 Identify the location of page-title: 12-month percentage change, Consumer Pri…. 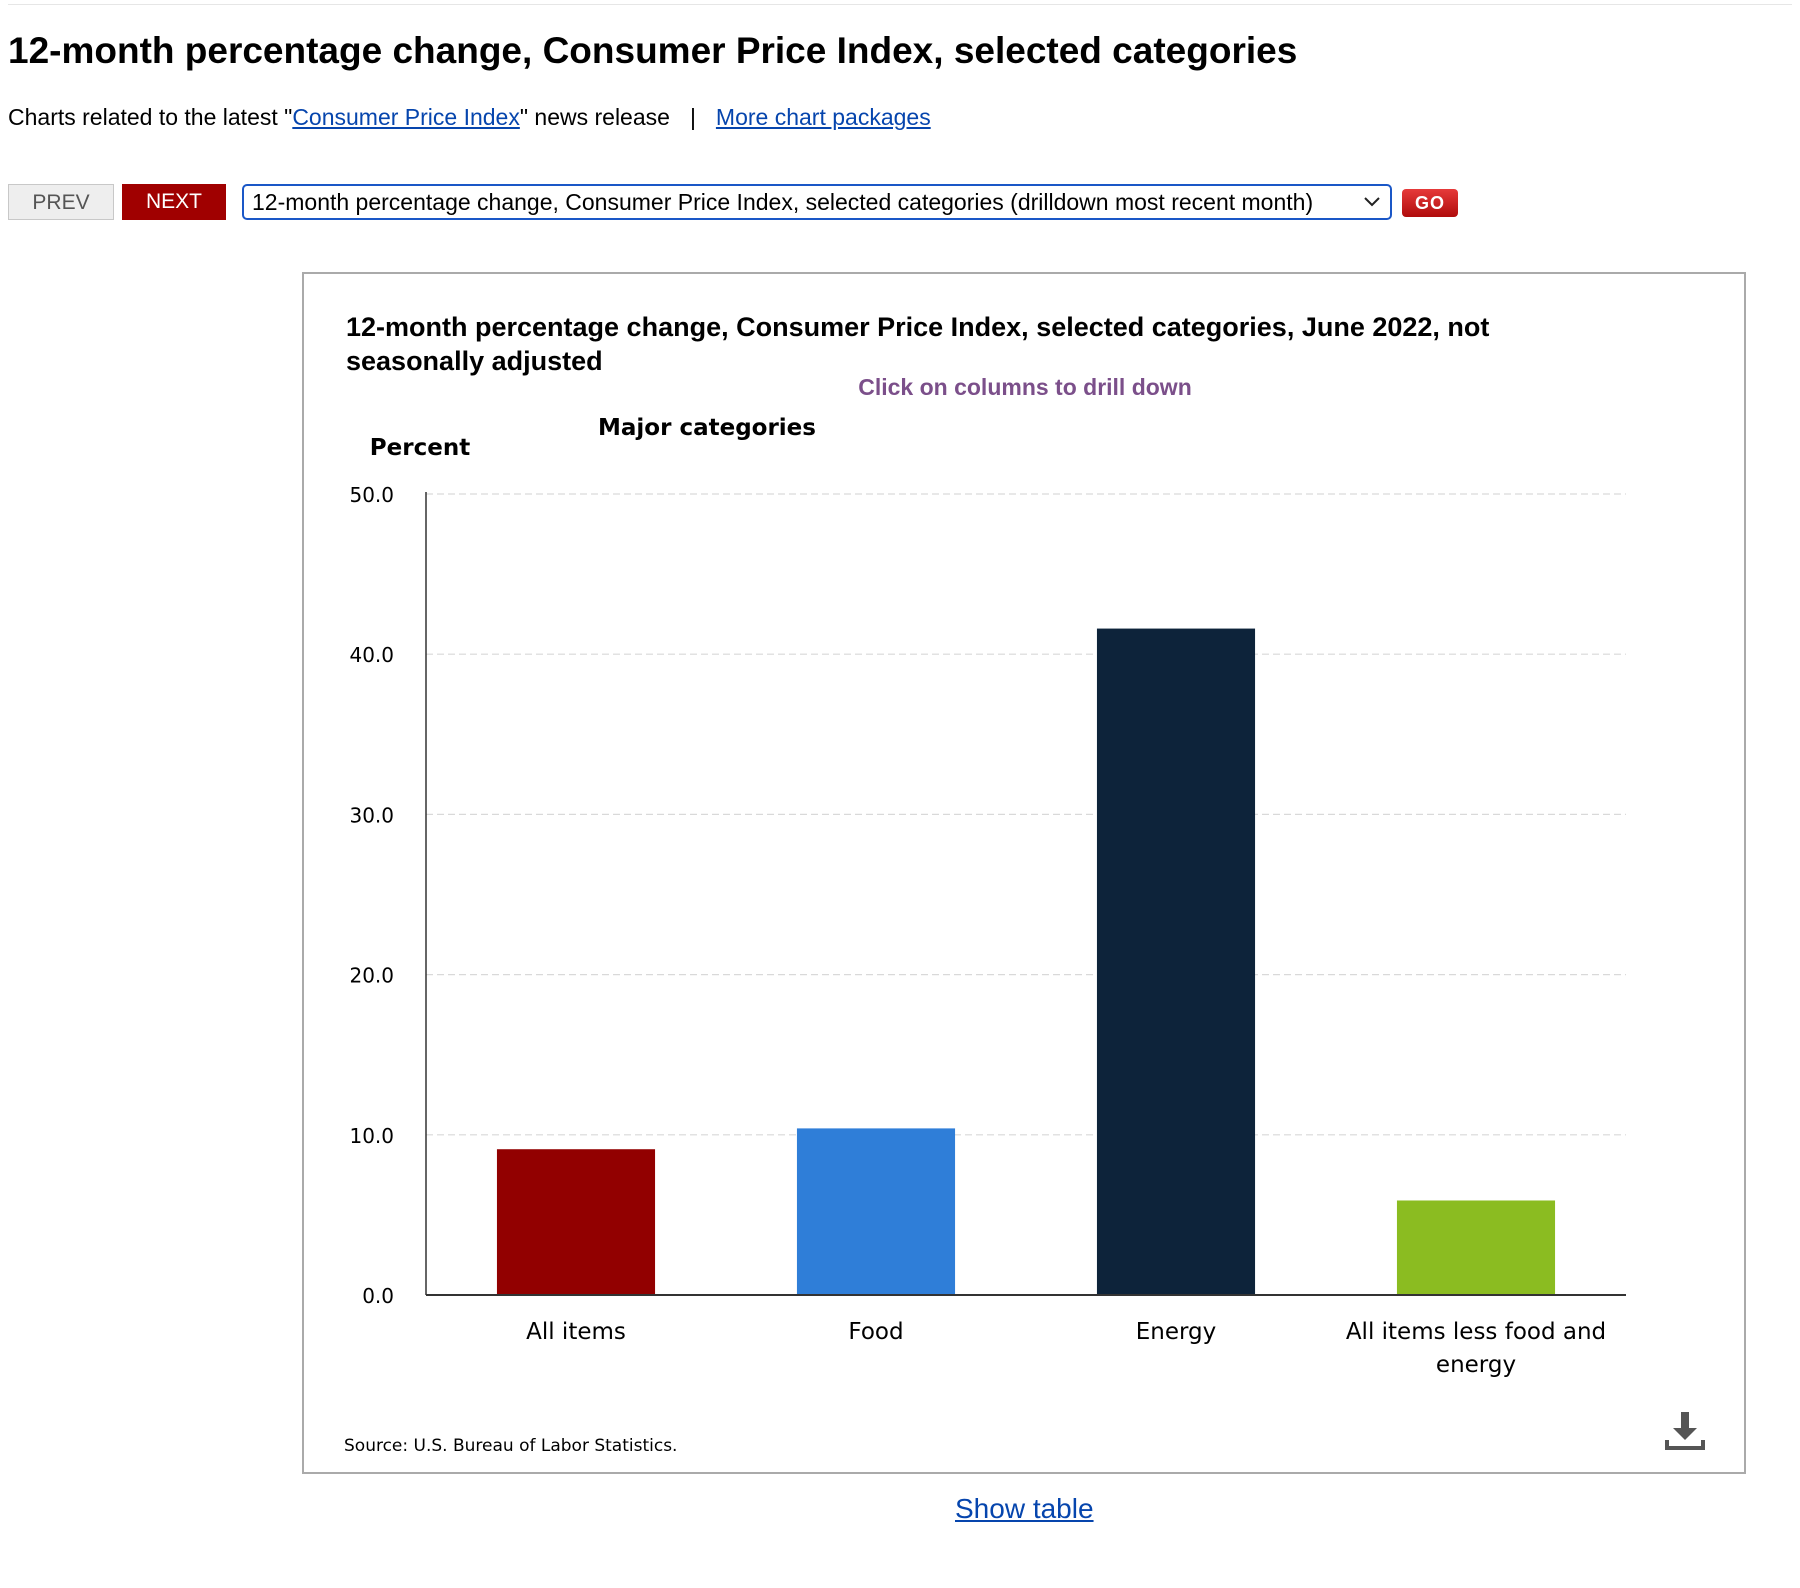
(653, 50).